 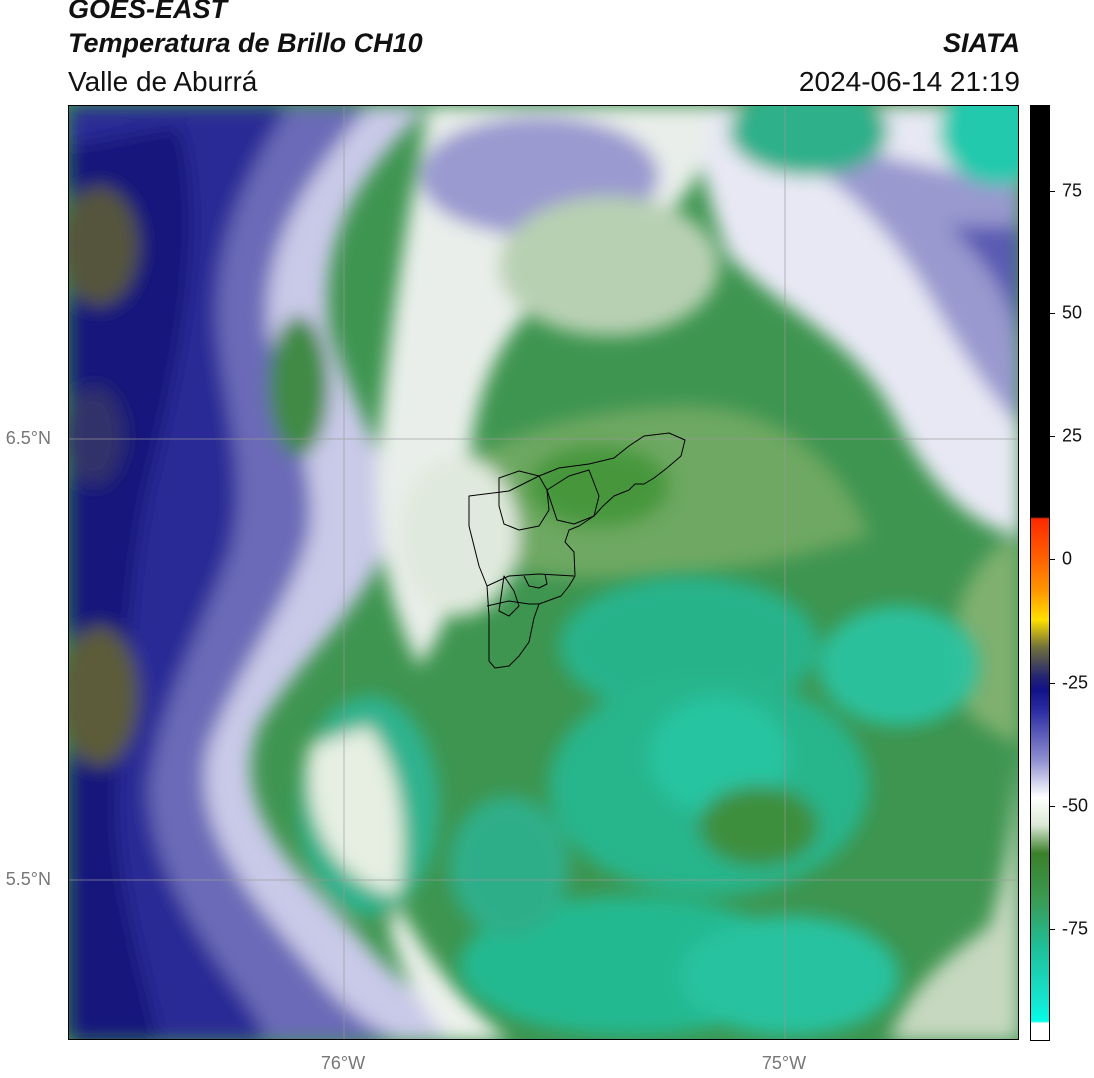 I want to click on municipality-boundaries, so click(x=577, y=550).